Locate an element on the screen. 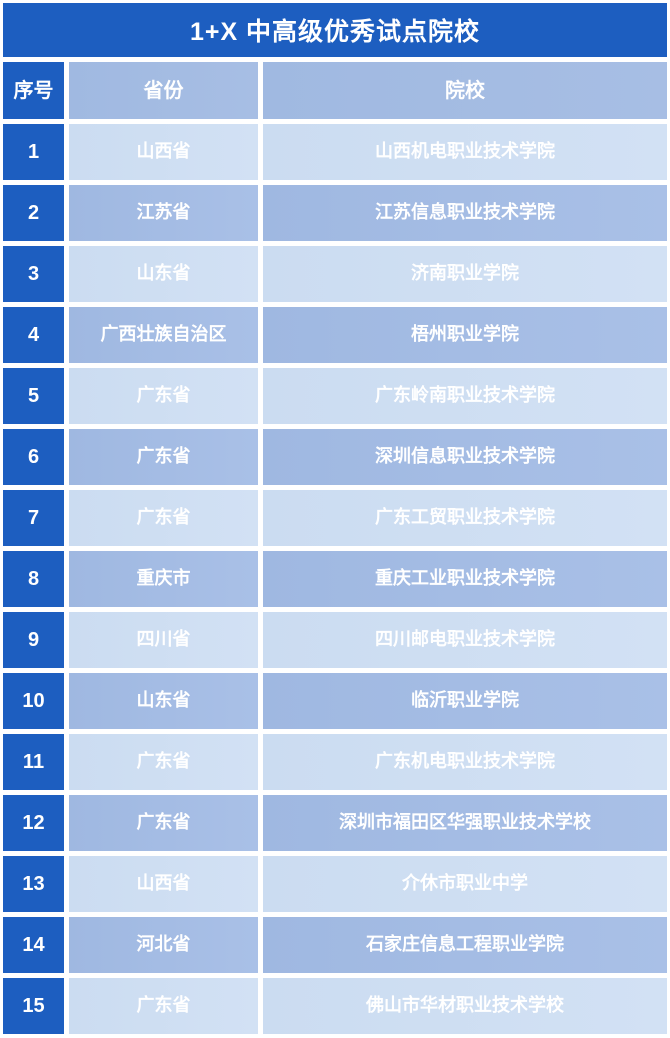 This screenshot has width=670, height=1038. table-row: 6 广东省 深圳信息职业技术学院 is located at coordinates (335, 457).